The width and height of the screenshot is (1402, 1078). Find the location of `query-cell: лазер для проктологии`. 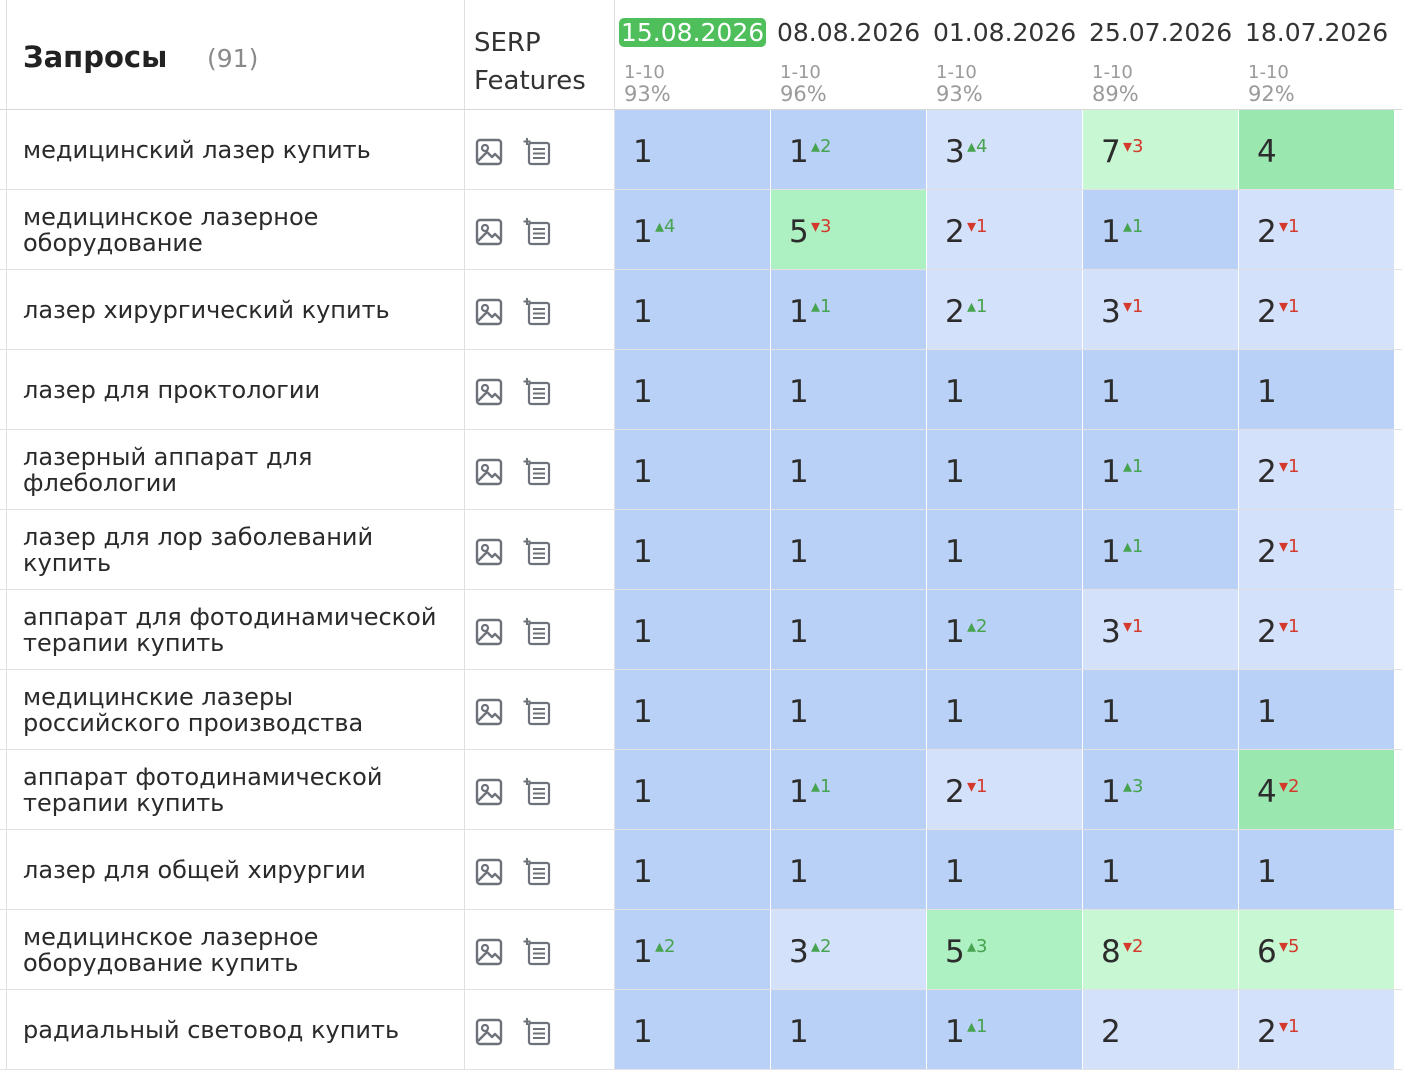

query-cell: лазер для проктологии is located at coordinates (235, 389).